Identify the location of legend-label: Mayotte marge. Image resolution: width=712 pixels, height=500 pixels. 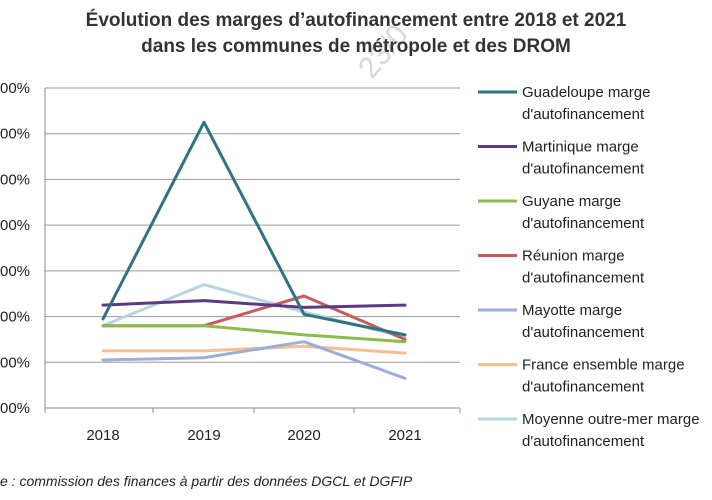
(572, 310).